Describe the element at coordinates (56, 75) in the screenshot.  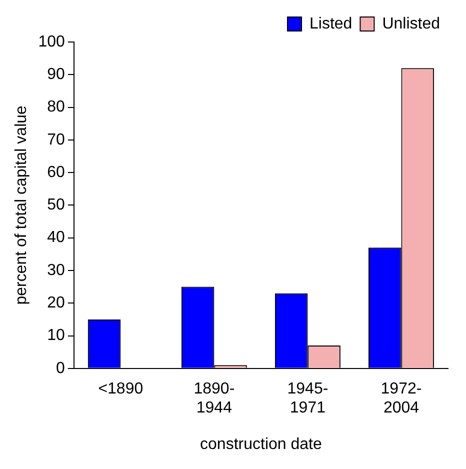
I see `y-tick-label: 90` at that location.